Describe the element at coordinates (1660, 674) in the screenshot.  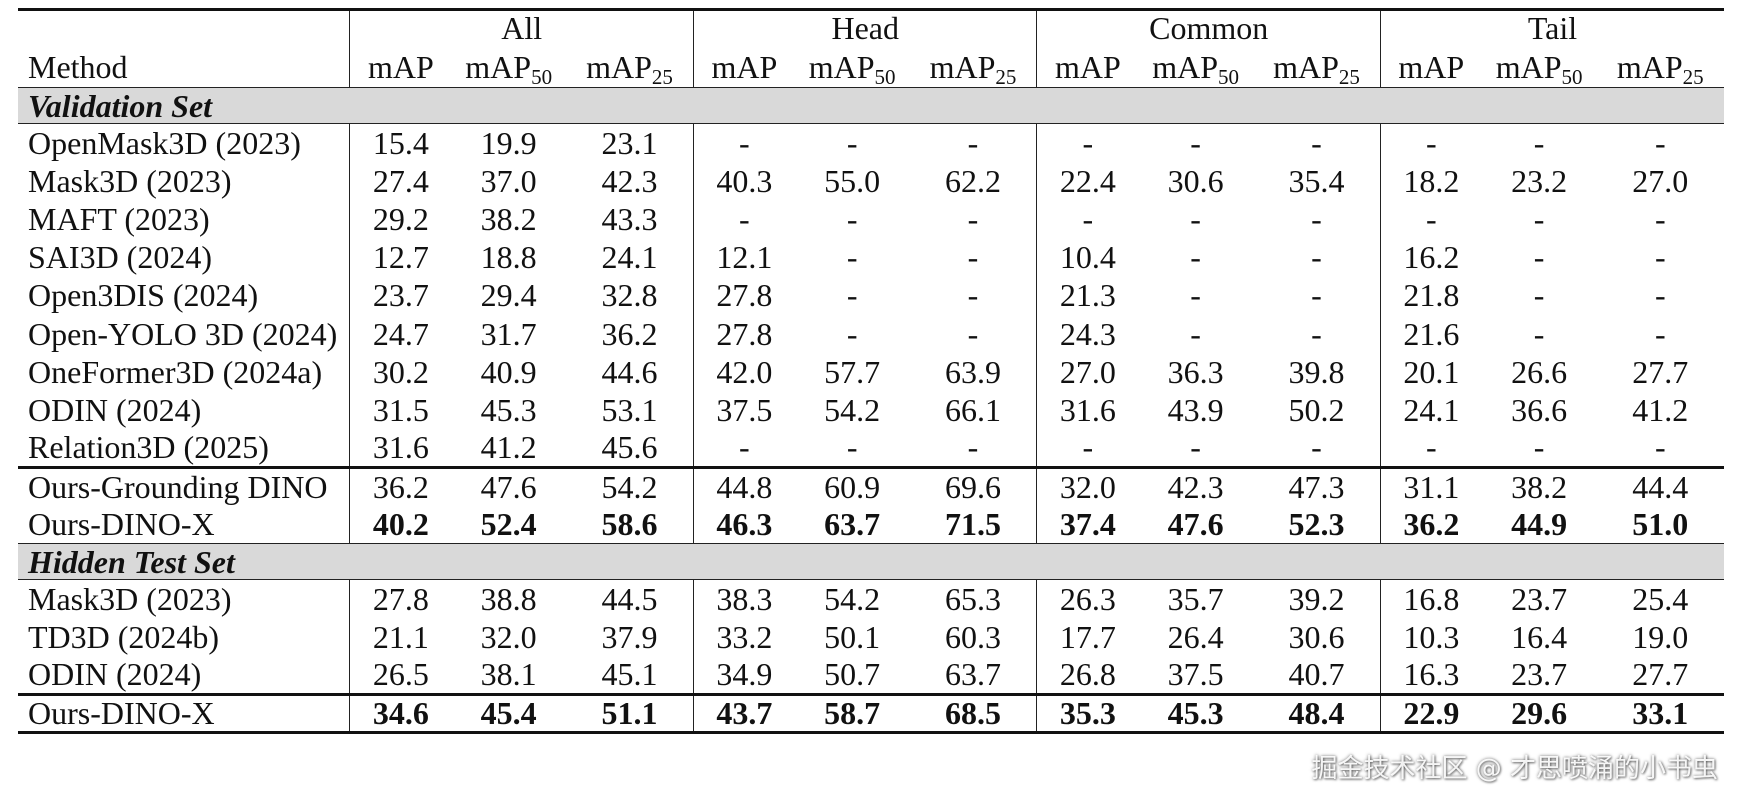
I see `metric-value-tail: 27.7` at that location.